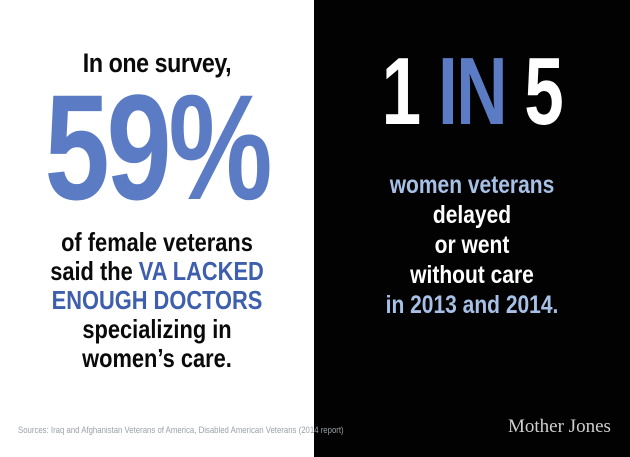 This screenshot has height=457, width=630. What do you see at coordinates (409, 91) in the screenshot?
I see `ratio-one: 1` at bounding box center [409, 91].